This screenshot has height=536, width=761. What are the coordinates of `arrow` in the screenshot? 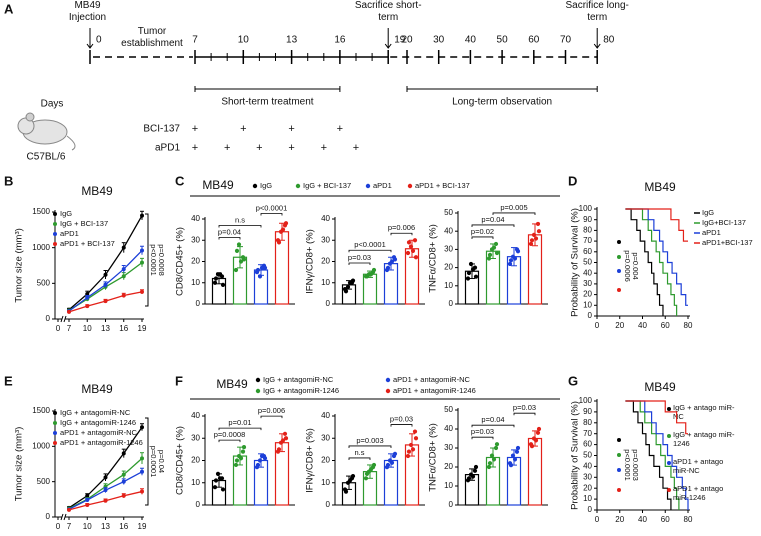 It's located at (597, 38).